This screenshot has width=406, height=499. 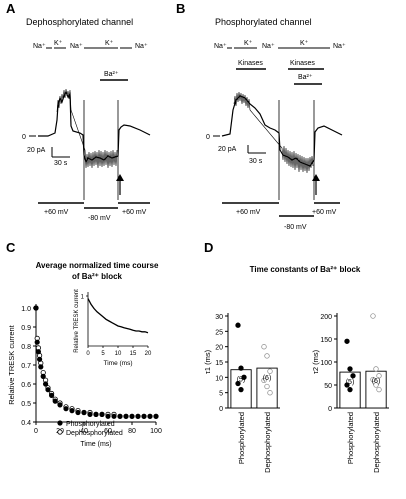 I want to click on panel-b-voltage-3: +60 mV, so click(x=324, y=212).